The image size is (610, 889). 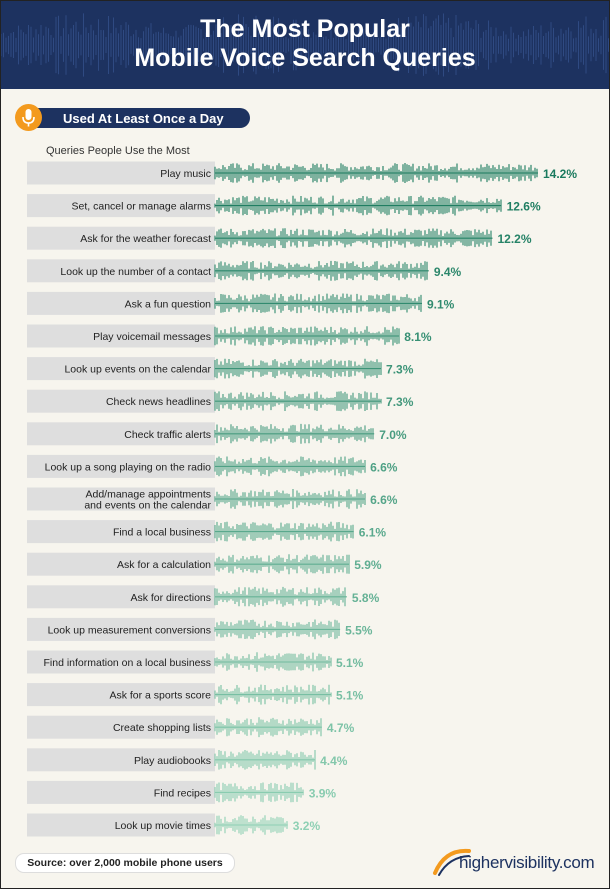 What do you see at coordinates (128, 467) in the screenshot?
I see `category-label: Look up a song playing on the radio` at bounding box center [128, 467].